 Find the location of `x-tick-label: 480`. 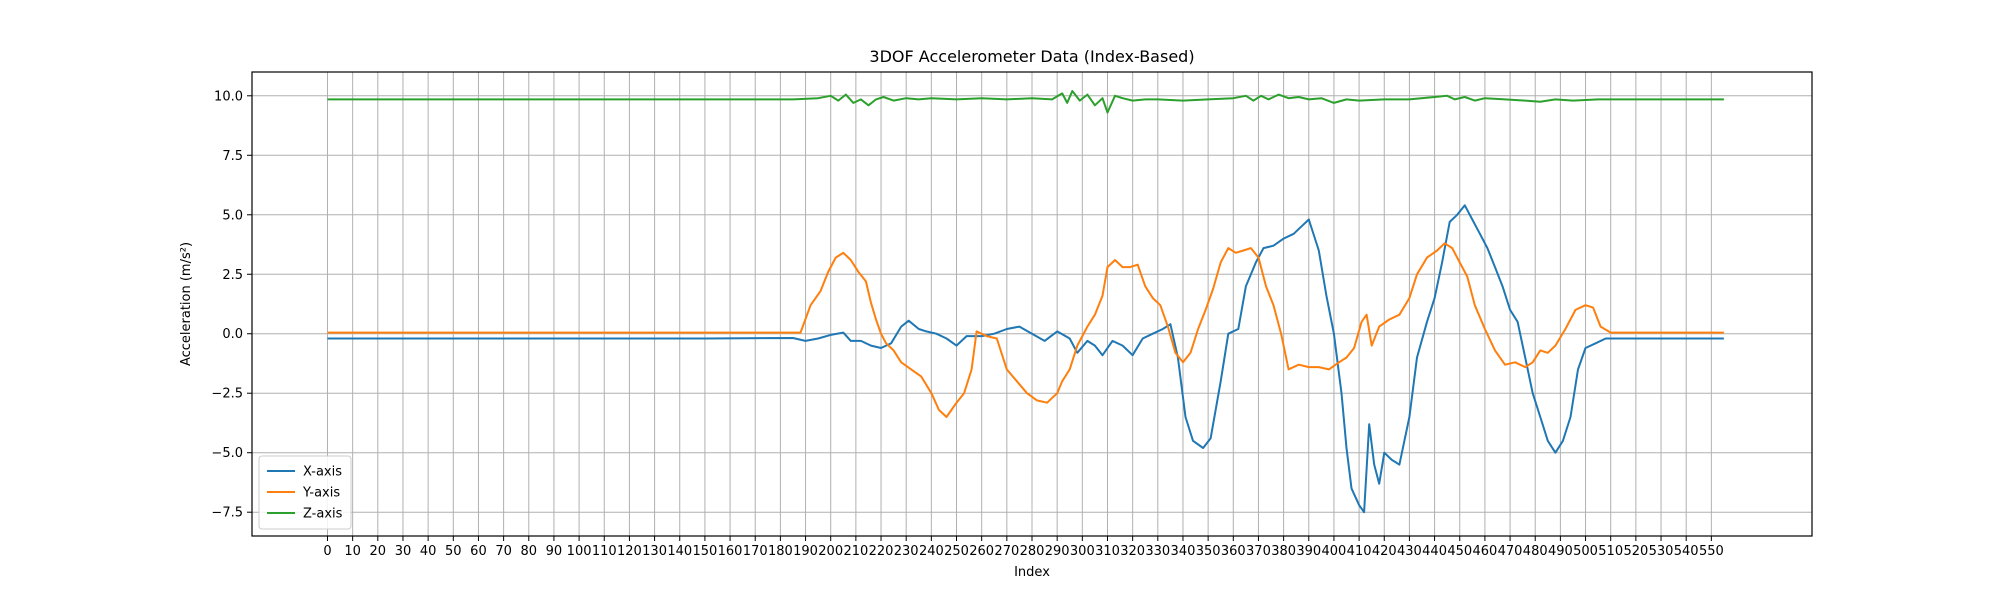

x-tick-label: 480 is located at coordinates (1535, 551).